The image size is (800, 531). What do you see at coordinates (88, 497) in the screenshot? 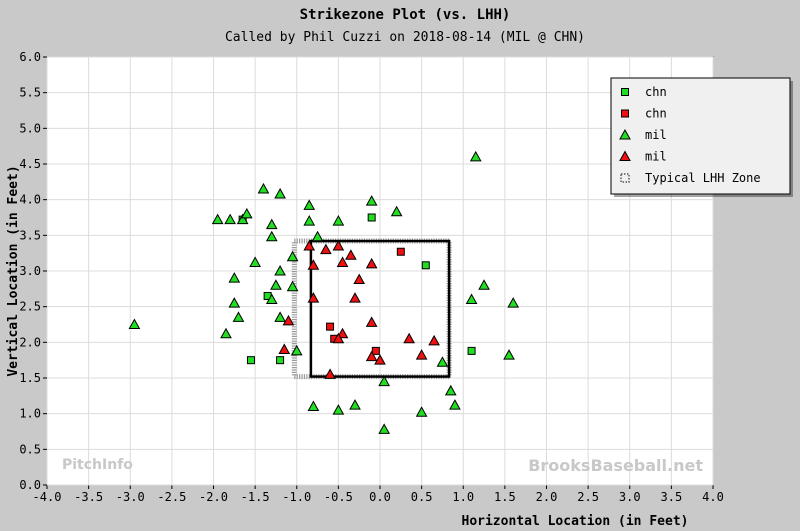
I see `x-tick-label: -3.5` at bounding box center [88, 497].